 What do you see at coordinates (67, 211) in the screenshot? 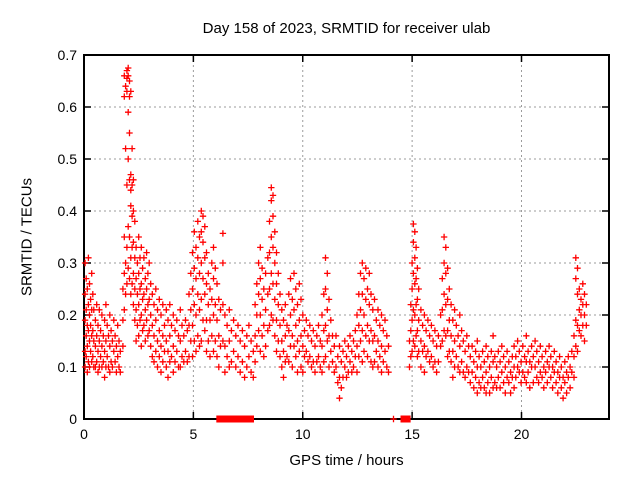
I see `y-tick-label: 0.4` at bounding box center [67, 211].